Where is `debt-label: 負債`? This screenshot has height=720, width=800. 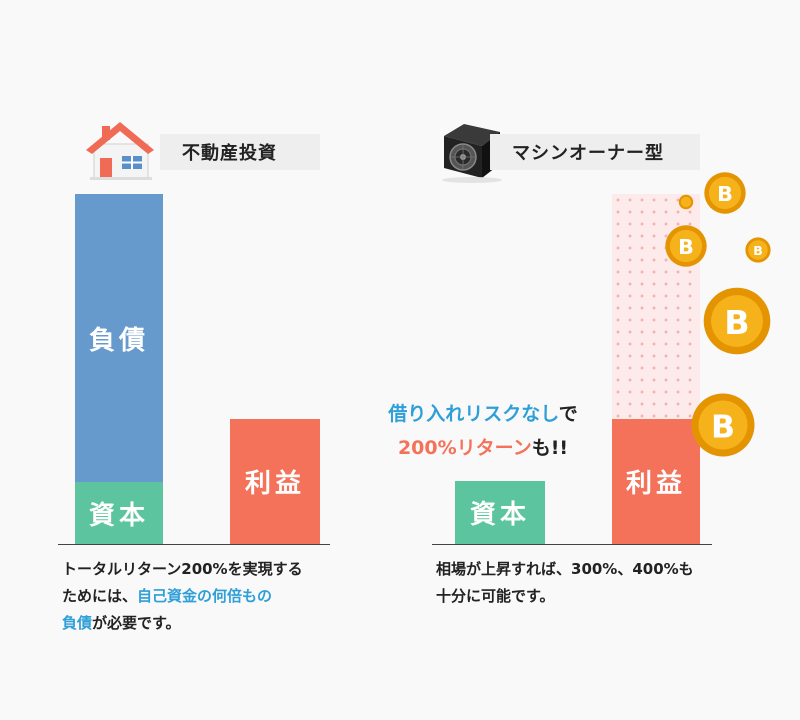 debt-label: 負債 is located at coordinates (118, 340).